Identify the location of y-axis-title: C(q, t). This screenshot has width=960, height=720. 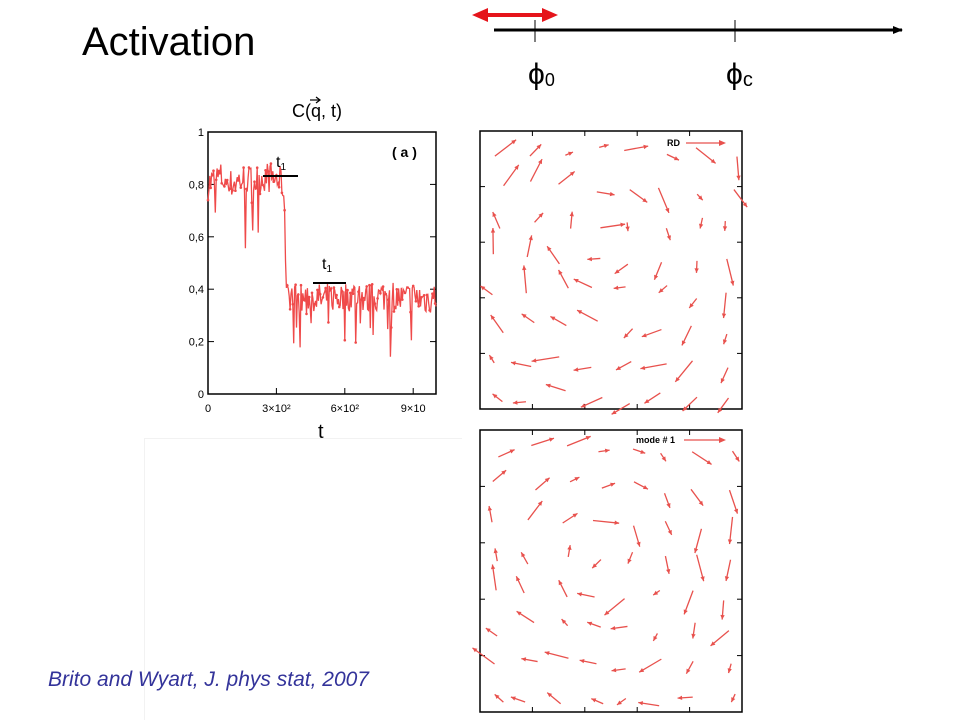
(317, 111).